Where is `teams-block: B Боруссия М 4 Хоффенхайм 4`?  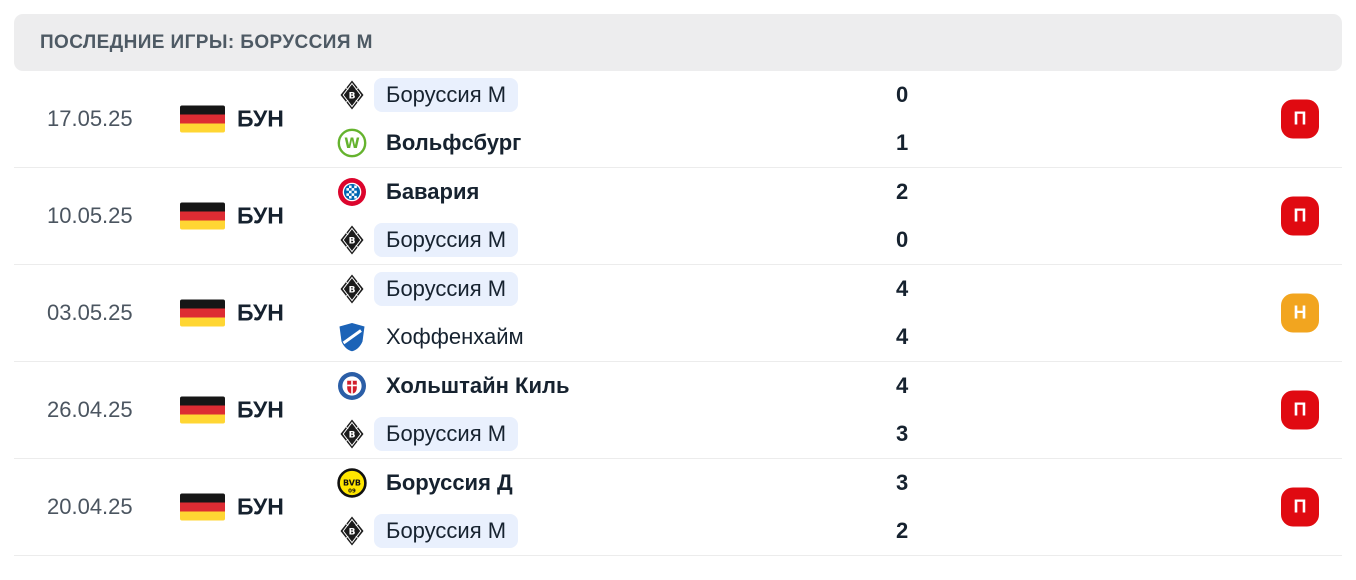
teams-block: B Боруссия М 4 Хоффенхайм 4 is located at coordinates (839, 313).